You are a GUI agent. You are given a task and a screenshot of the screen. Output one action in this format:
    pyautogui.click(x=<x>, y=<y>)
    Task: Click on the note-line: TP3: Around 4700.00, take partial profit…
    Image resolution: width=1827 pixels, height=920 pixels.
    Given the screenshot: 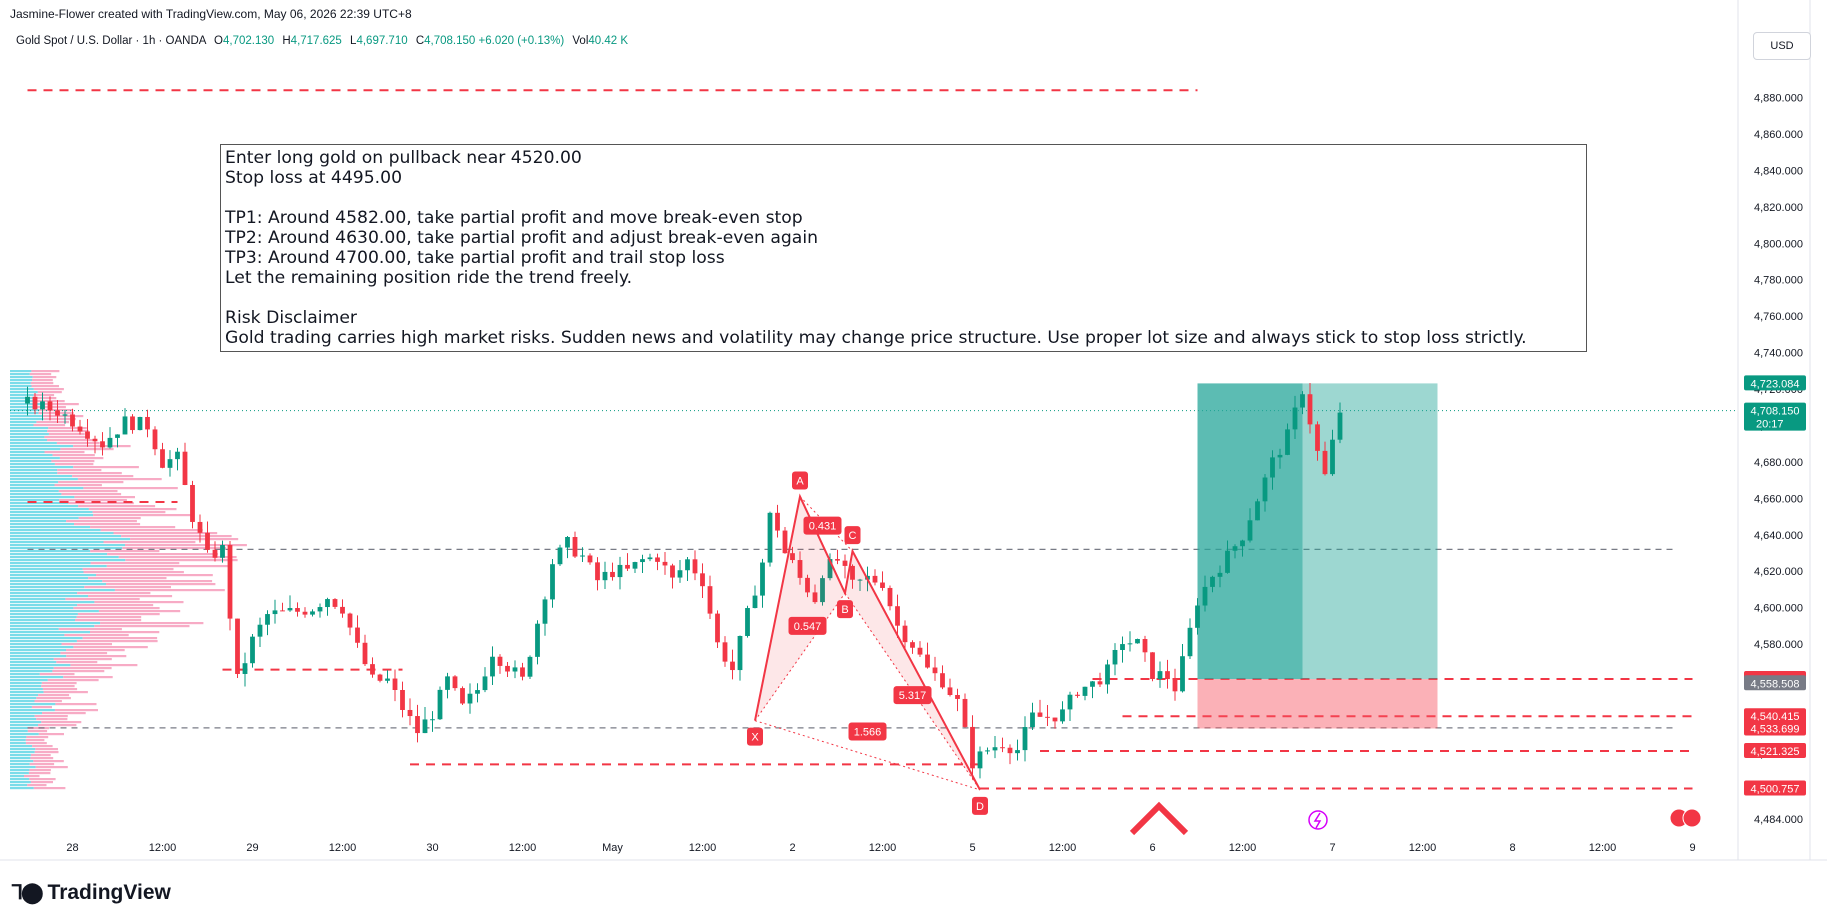 What is the action you would take?
    pyautogui.click(x=475, y=258)
    